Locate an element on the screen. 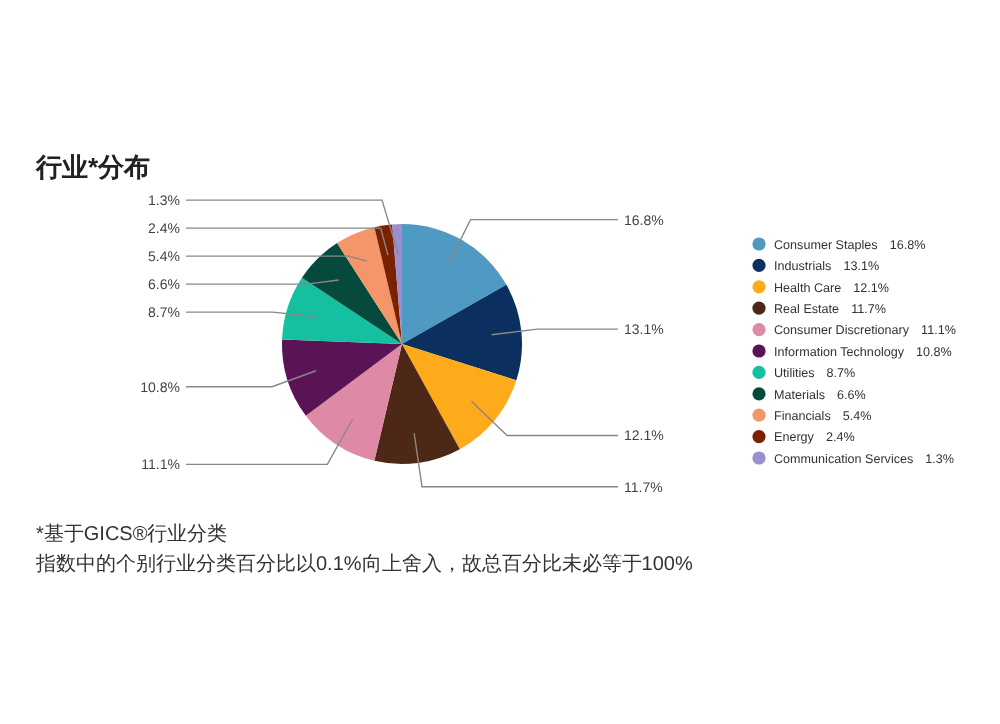 This screenshot has height=724, width=1000. text: *基于GICS®行业分类 is located at coordinates (132, 534).